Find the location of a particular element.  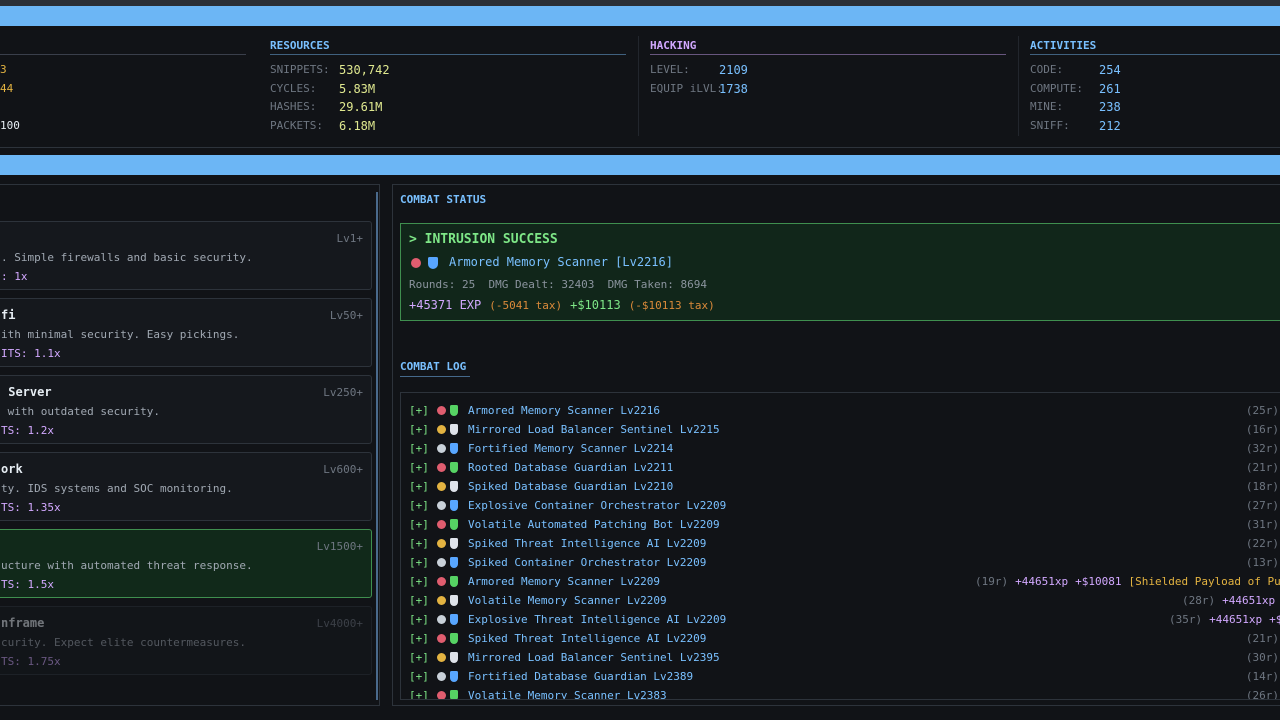

enemy-name: Spiked Threat Intelligence AI Lv2209 is located at coordinates (587, 638).